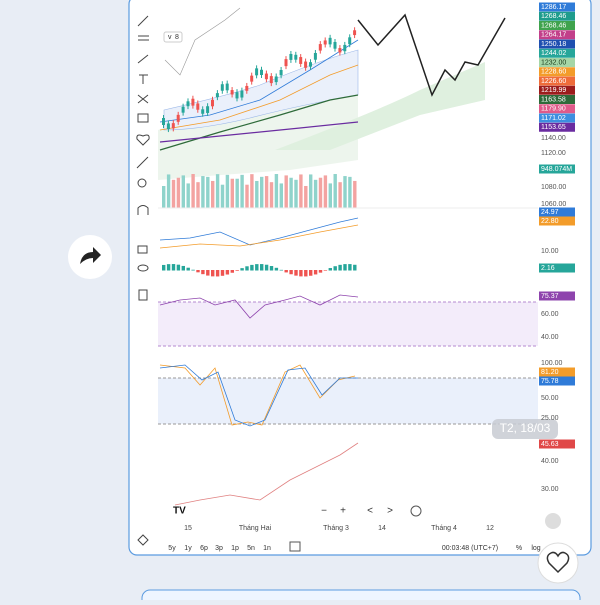 Image resolution: width=600 pixels, height=605 pixels. What do you see at coordinates (361, 597) in the screenshot?
I see `next-message` at bounding box center [361, 597].